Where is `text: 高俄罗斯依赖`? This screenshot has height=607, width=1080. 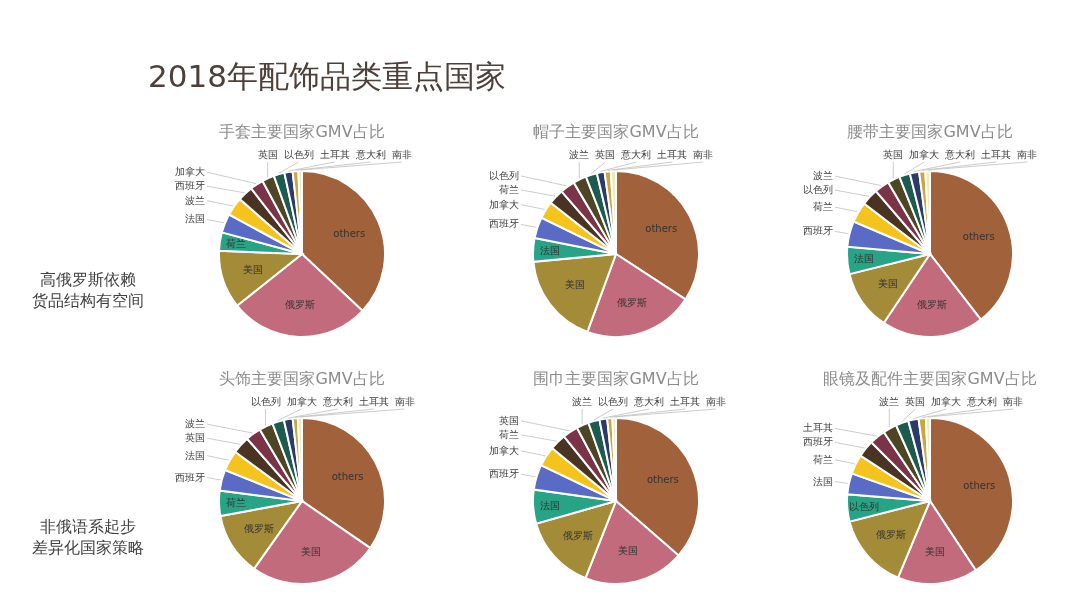
text: 高俄罗斯依赖 is located at coordinates (88, 279).